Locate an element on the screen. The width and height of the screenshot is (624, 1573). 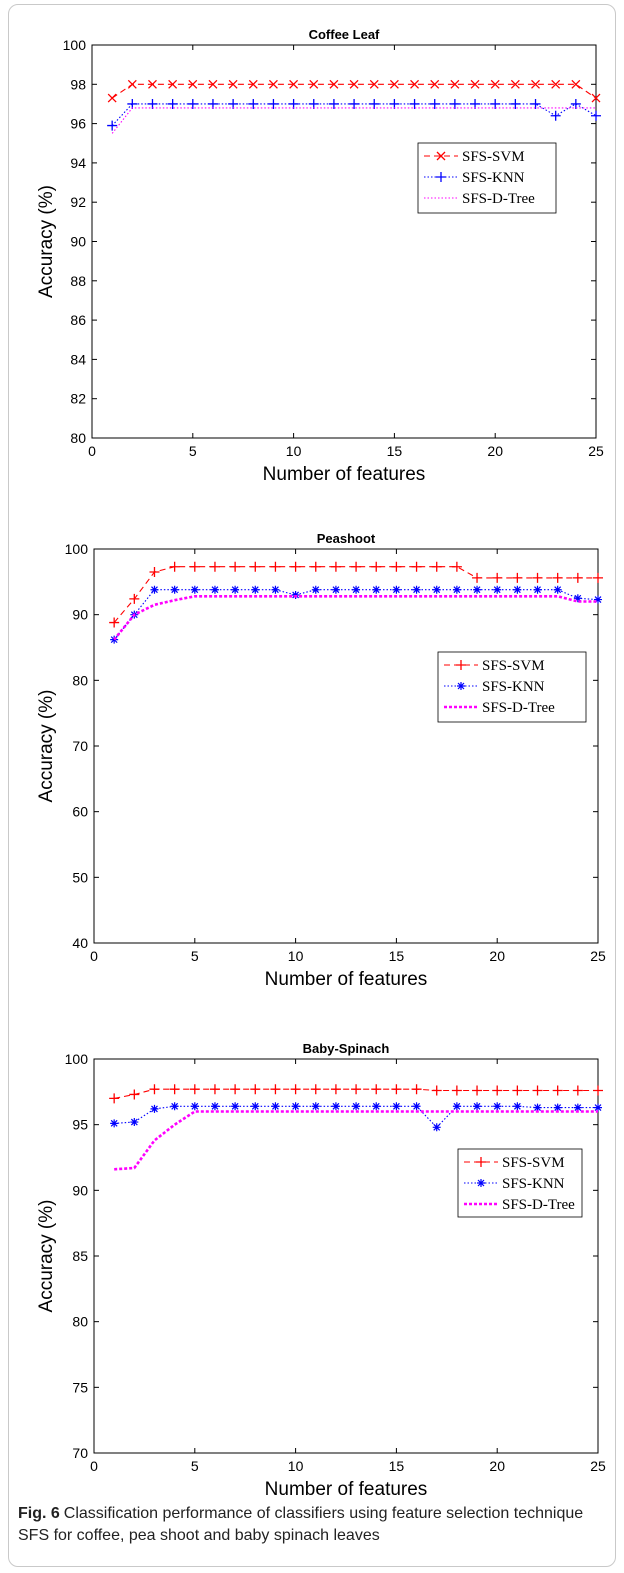
chart-title: Coffee Leaf is located at coordinates (344, 34).